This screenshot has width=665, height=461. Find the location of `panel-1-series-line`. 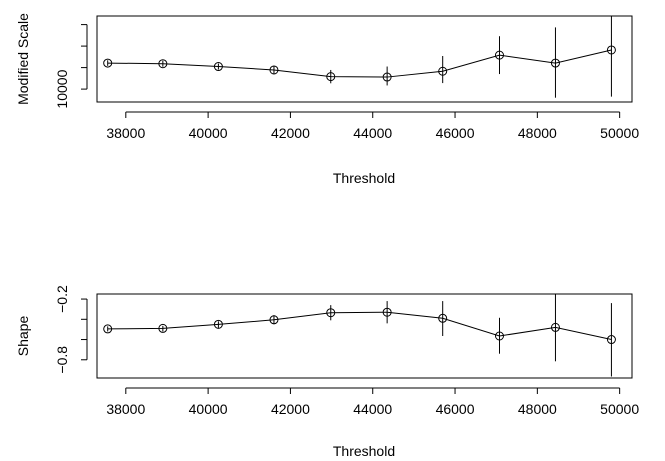

panel-1-series-line is located at coordinates (359, 63).